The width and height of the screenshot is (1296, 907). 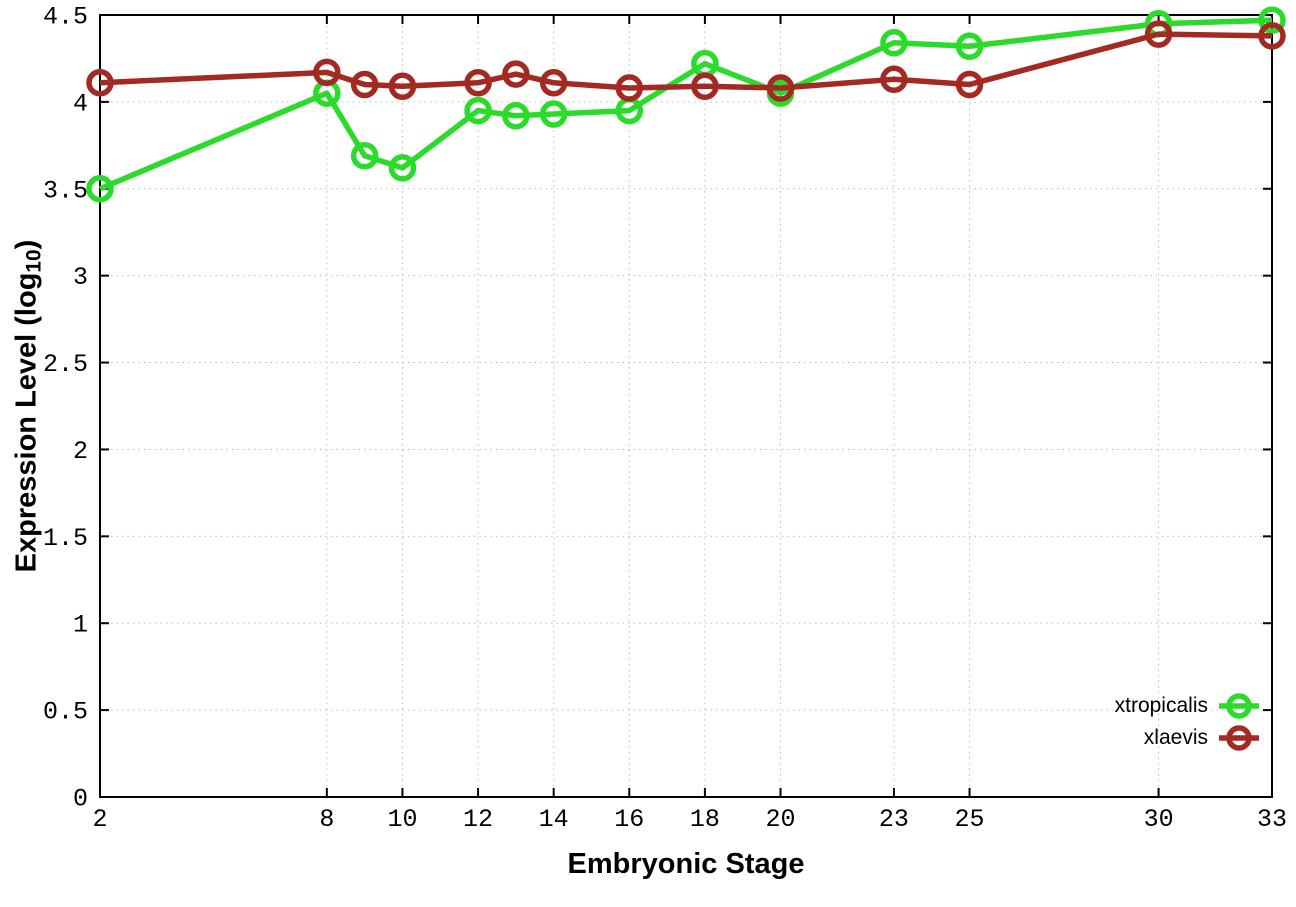 I want to click on y-axis-title-suffix: ), so click(x=26, y=244).